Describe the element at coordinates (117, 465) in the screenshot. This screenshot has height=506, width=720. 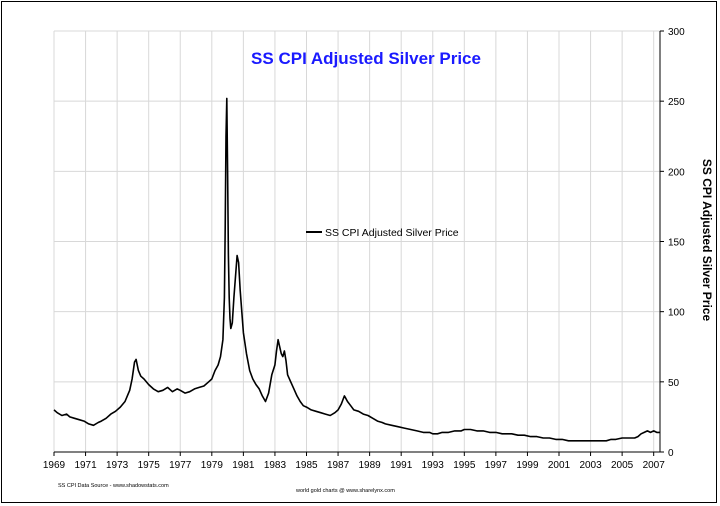
I see `x-tick-label: 1973` at that location.